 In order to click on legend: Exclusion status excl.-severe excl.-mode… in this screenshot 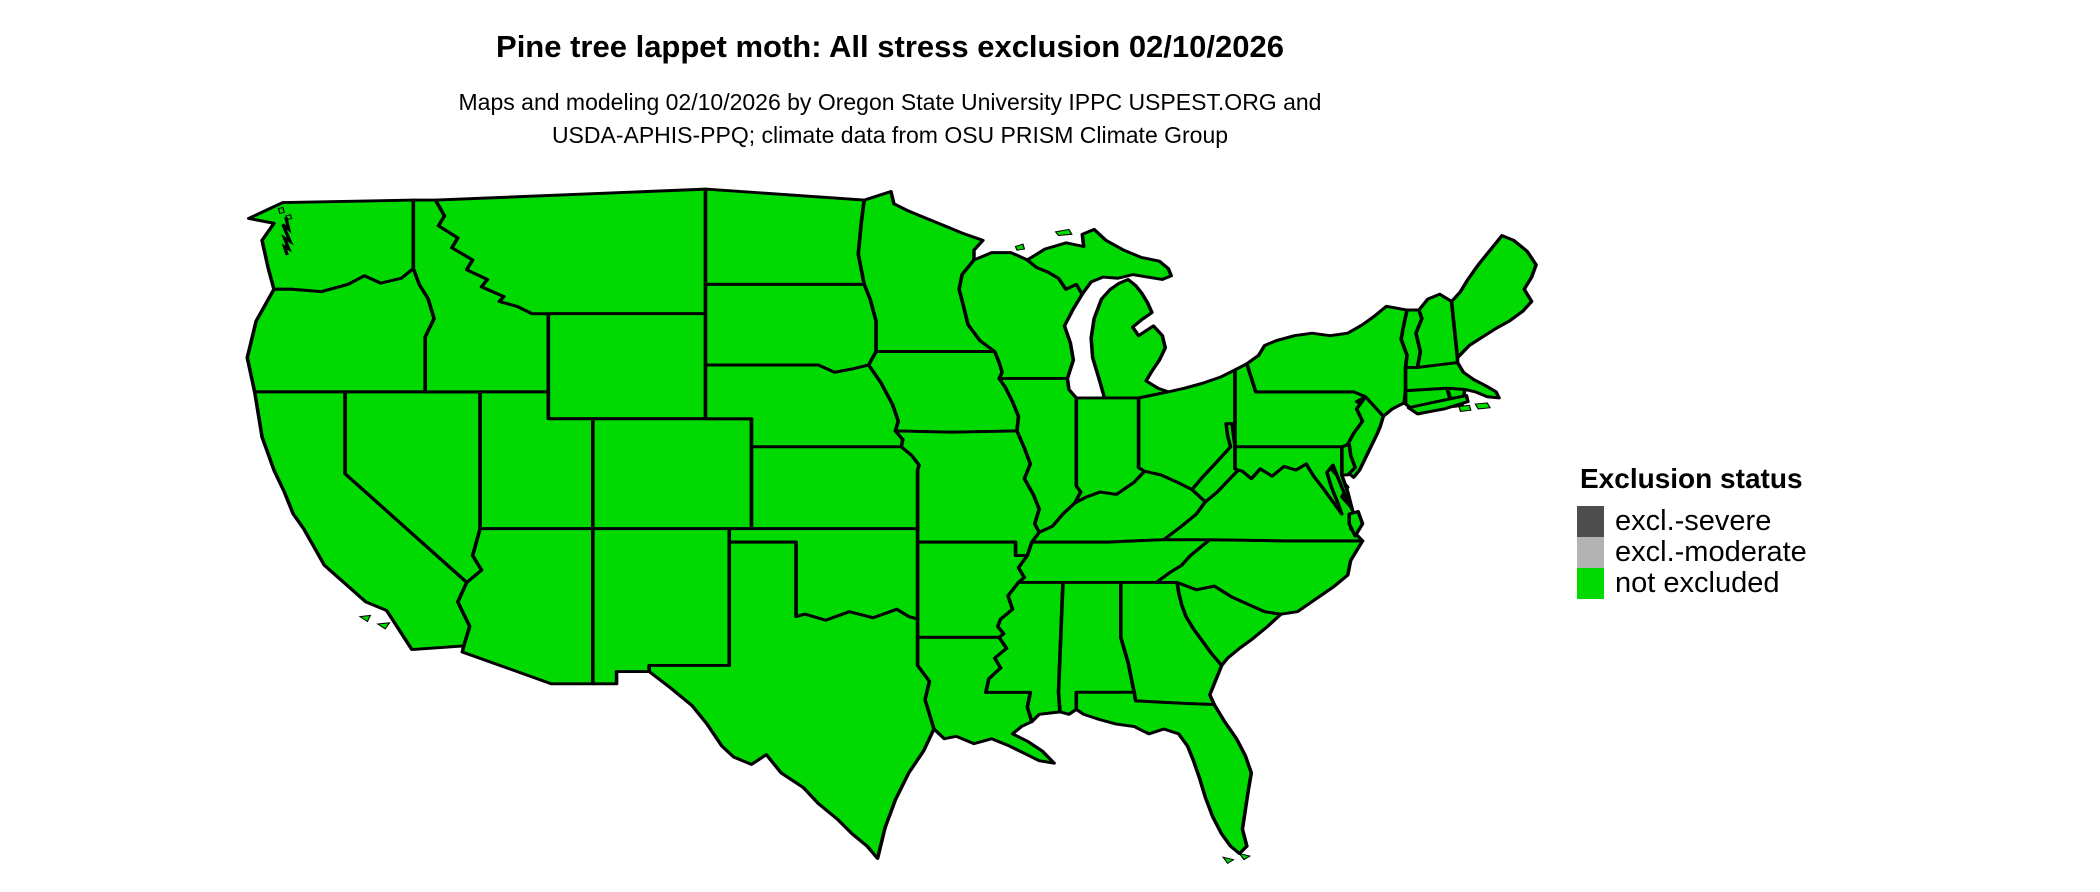, I will do `click(1692, 531)`.